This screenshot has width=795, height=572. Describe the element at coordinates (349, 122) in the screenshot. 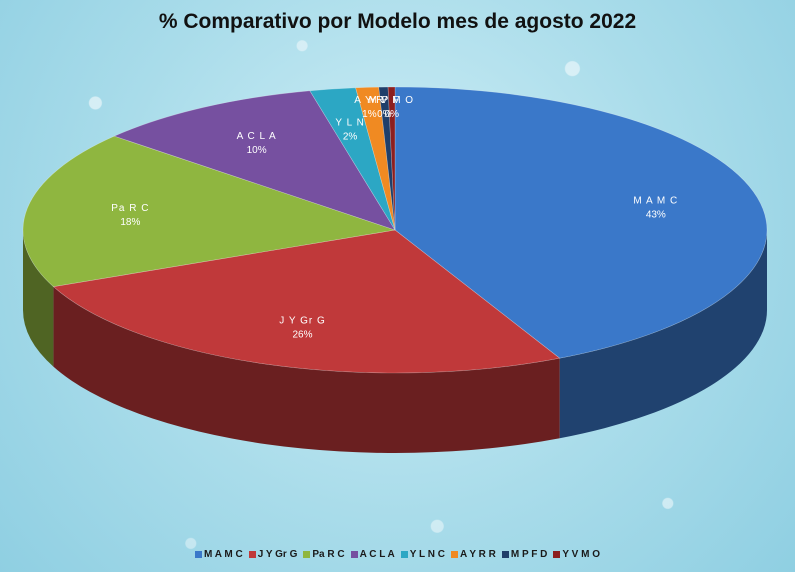

I see `pie-label-name-4: Y L N` at that location.